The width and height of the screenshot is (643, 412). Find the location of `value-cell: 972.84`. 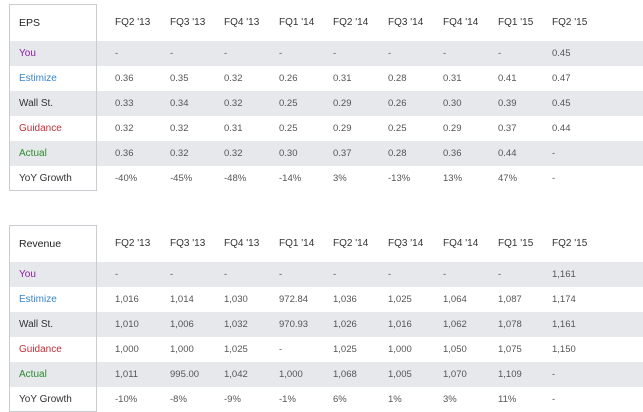

value-cell: 972.84 is located at coordinates (294, 299).